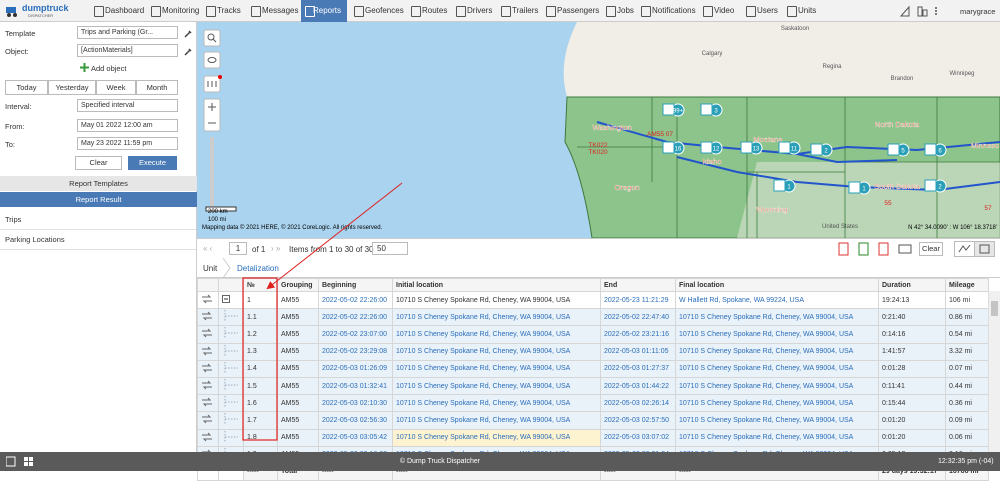  Describe the element at coordinates (931, 249) in the screenshot. I see `clear-result-button: Clear` at that location.